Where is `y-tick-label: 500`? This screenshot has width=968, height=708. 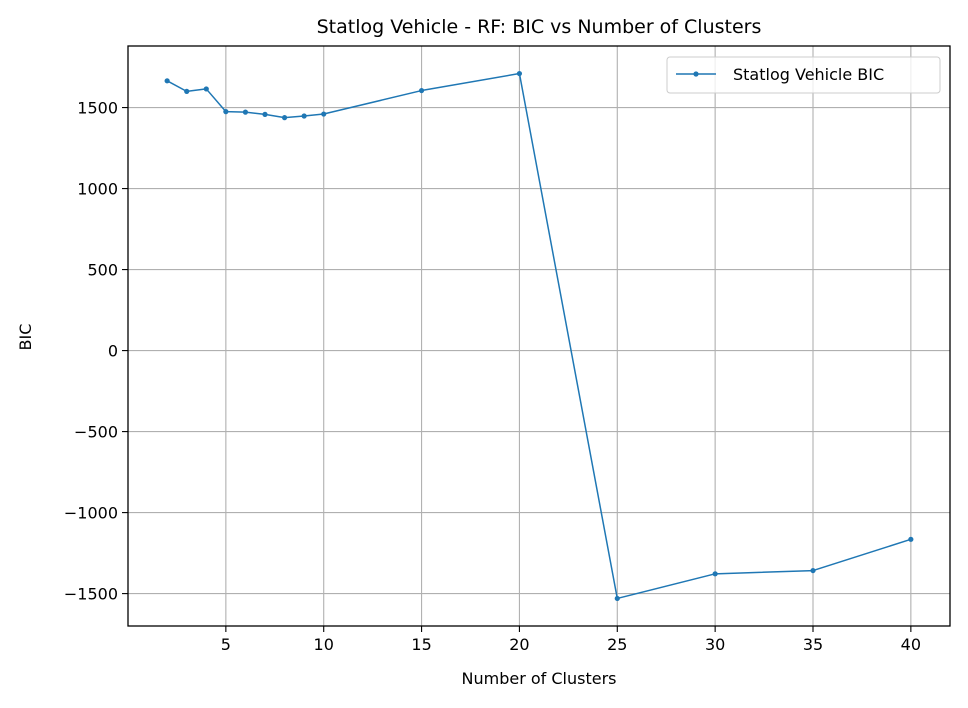 y-tick-label: 500 is located at coordinates (102, 270).